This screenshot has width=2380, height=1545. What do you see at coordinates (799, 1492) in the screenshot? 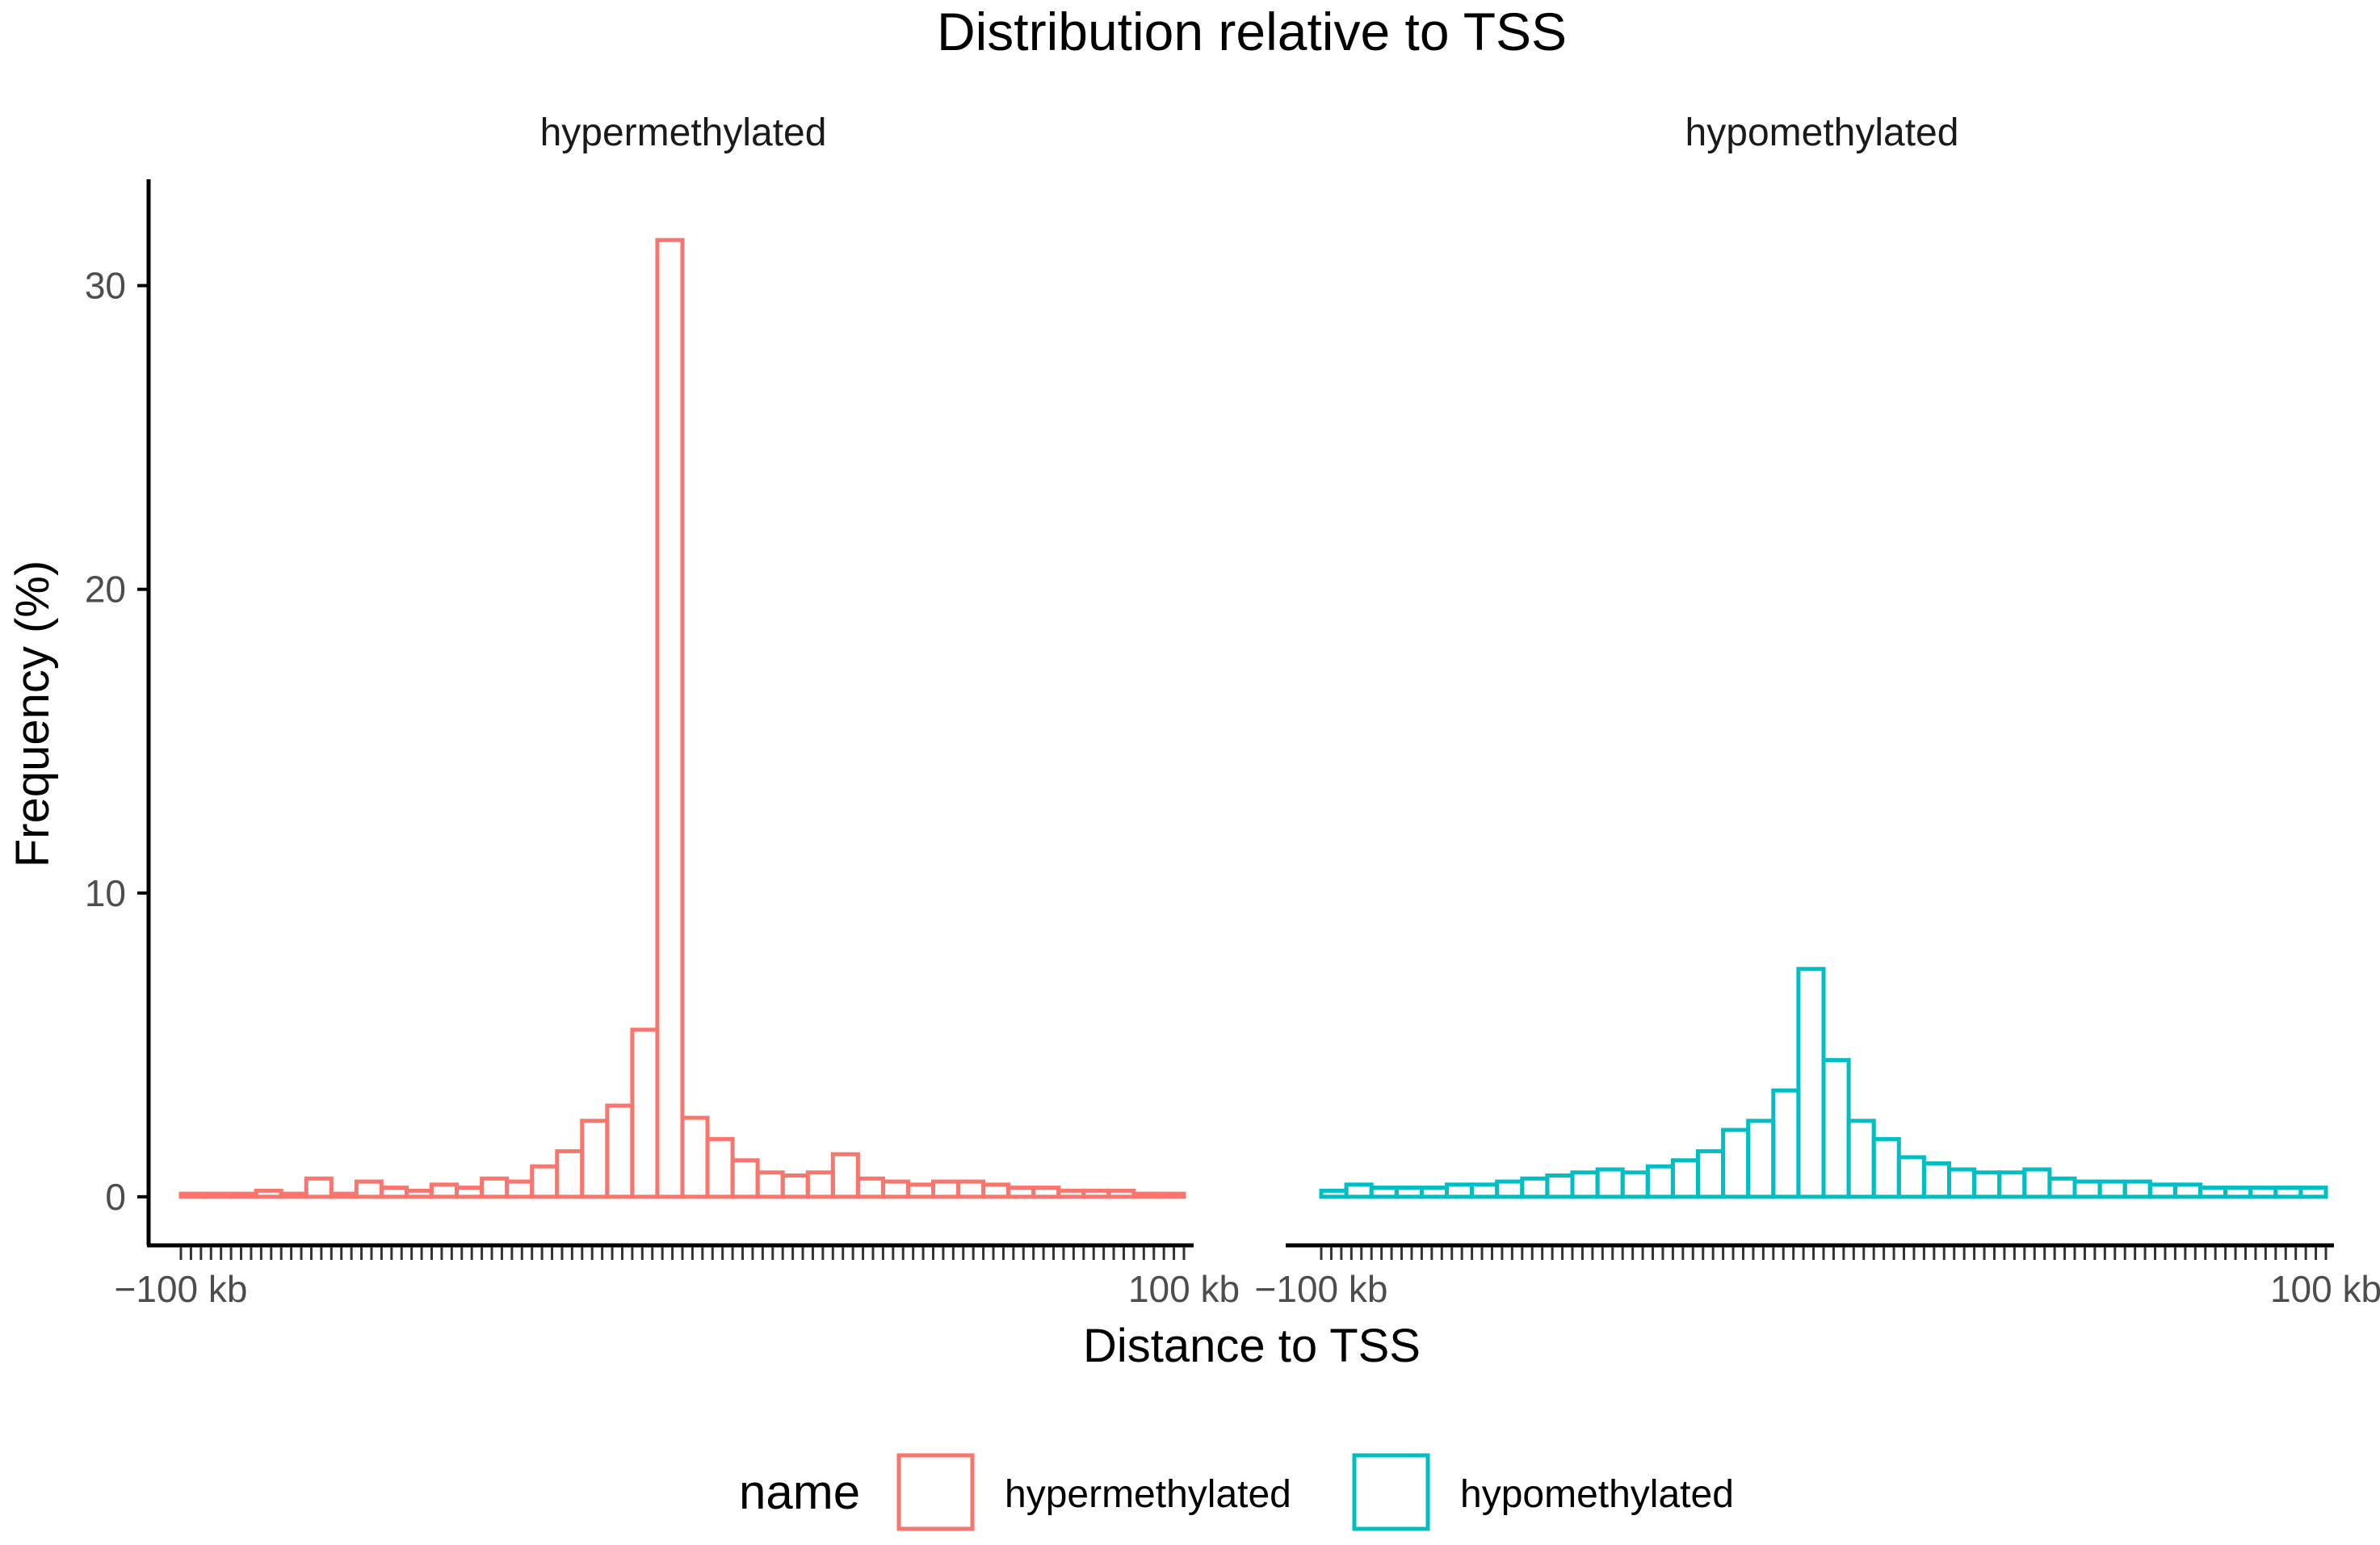
I see `legend-title: name` at bounding box center [799, 1492].